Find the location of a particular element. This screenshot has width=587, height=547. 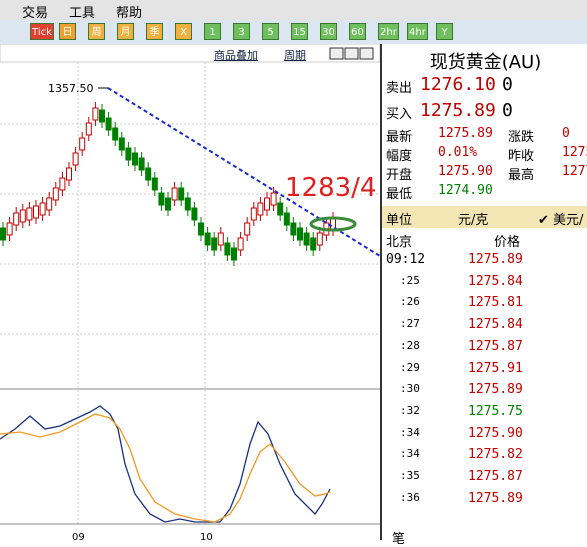

stat-value: 1277 is located at coordinates (574, 171).